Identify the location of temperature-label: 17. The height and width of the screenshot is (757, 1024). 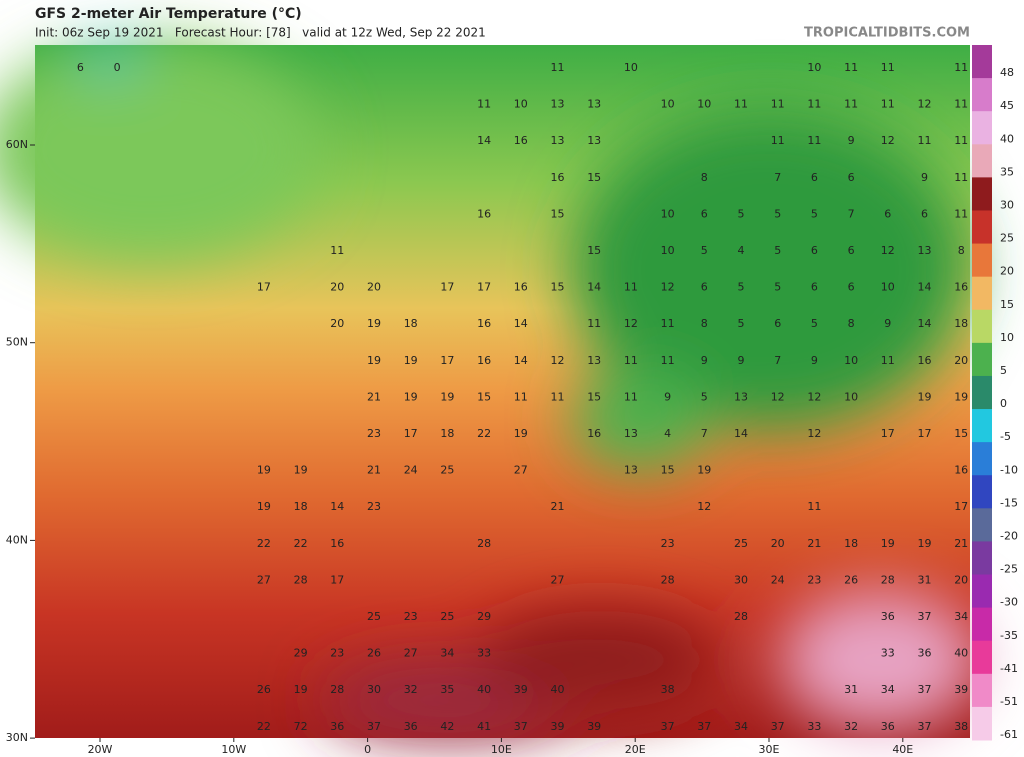
(888, 433).